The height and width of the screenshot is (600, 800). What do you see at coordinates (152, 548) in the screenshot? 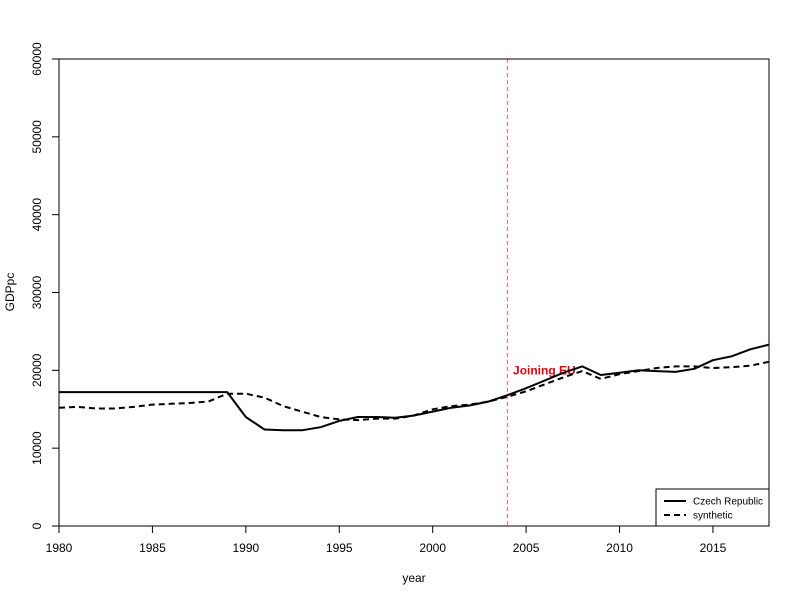
I see `x-tick-label: 1985` at bounding box center [152, 548].